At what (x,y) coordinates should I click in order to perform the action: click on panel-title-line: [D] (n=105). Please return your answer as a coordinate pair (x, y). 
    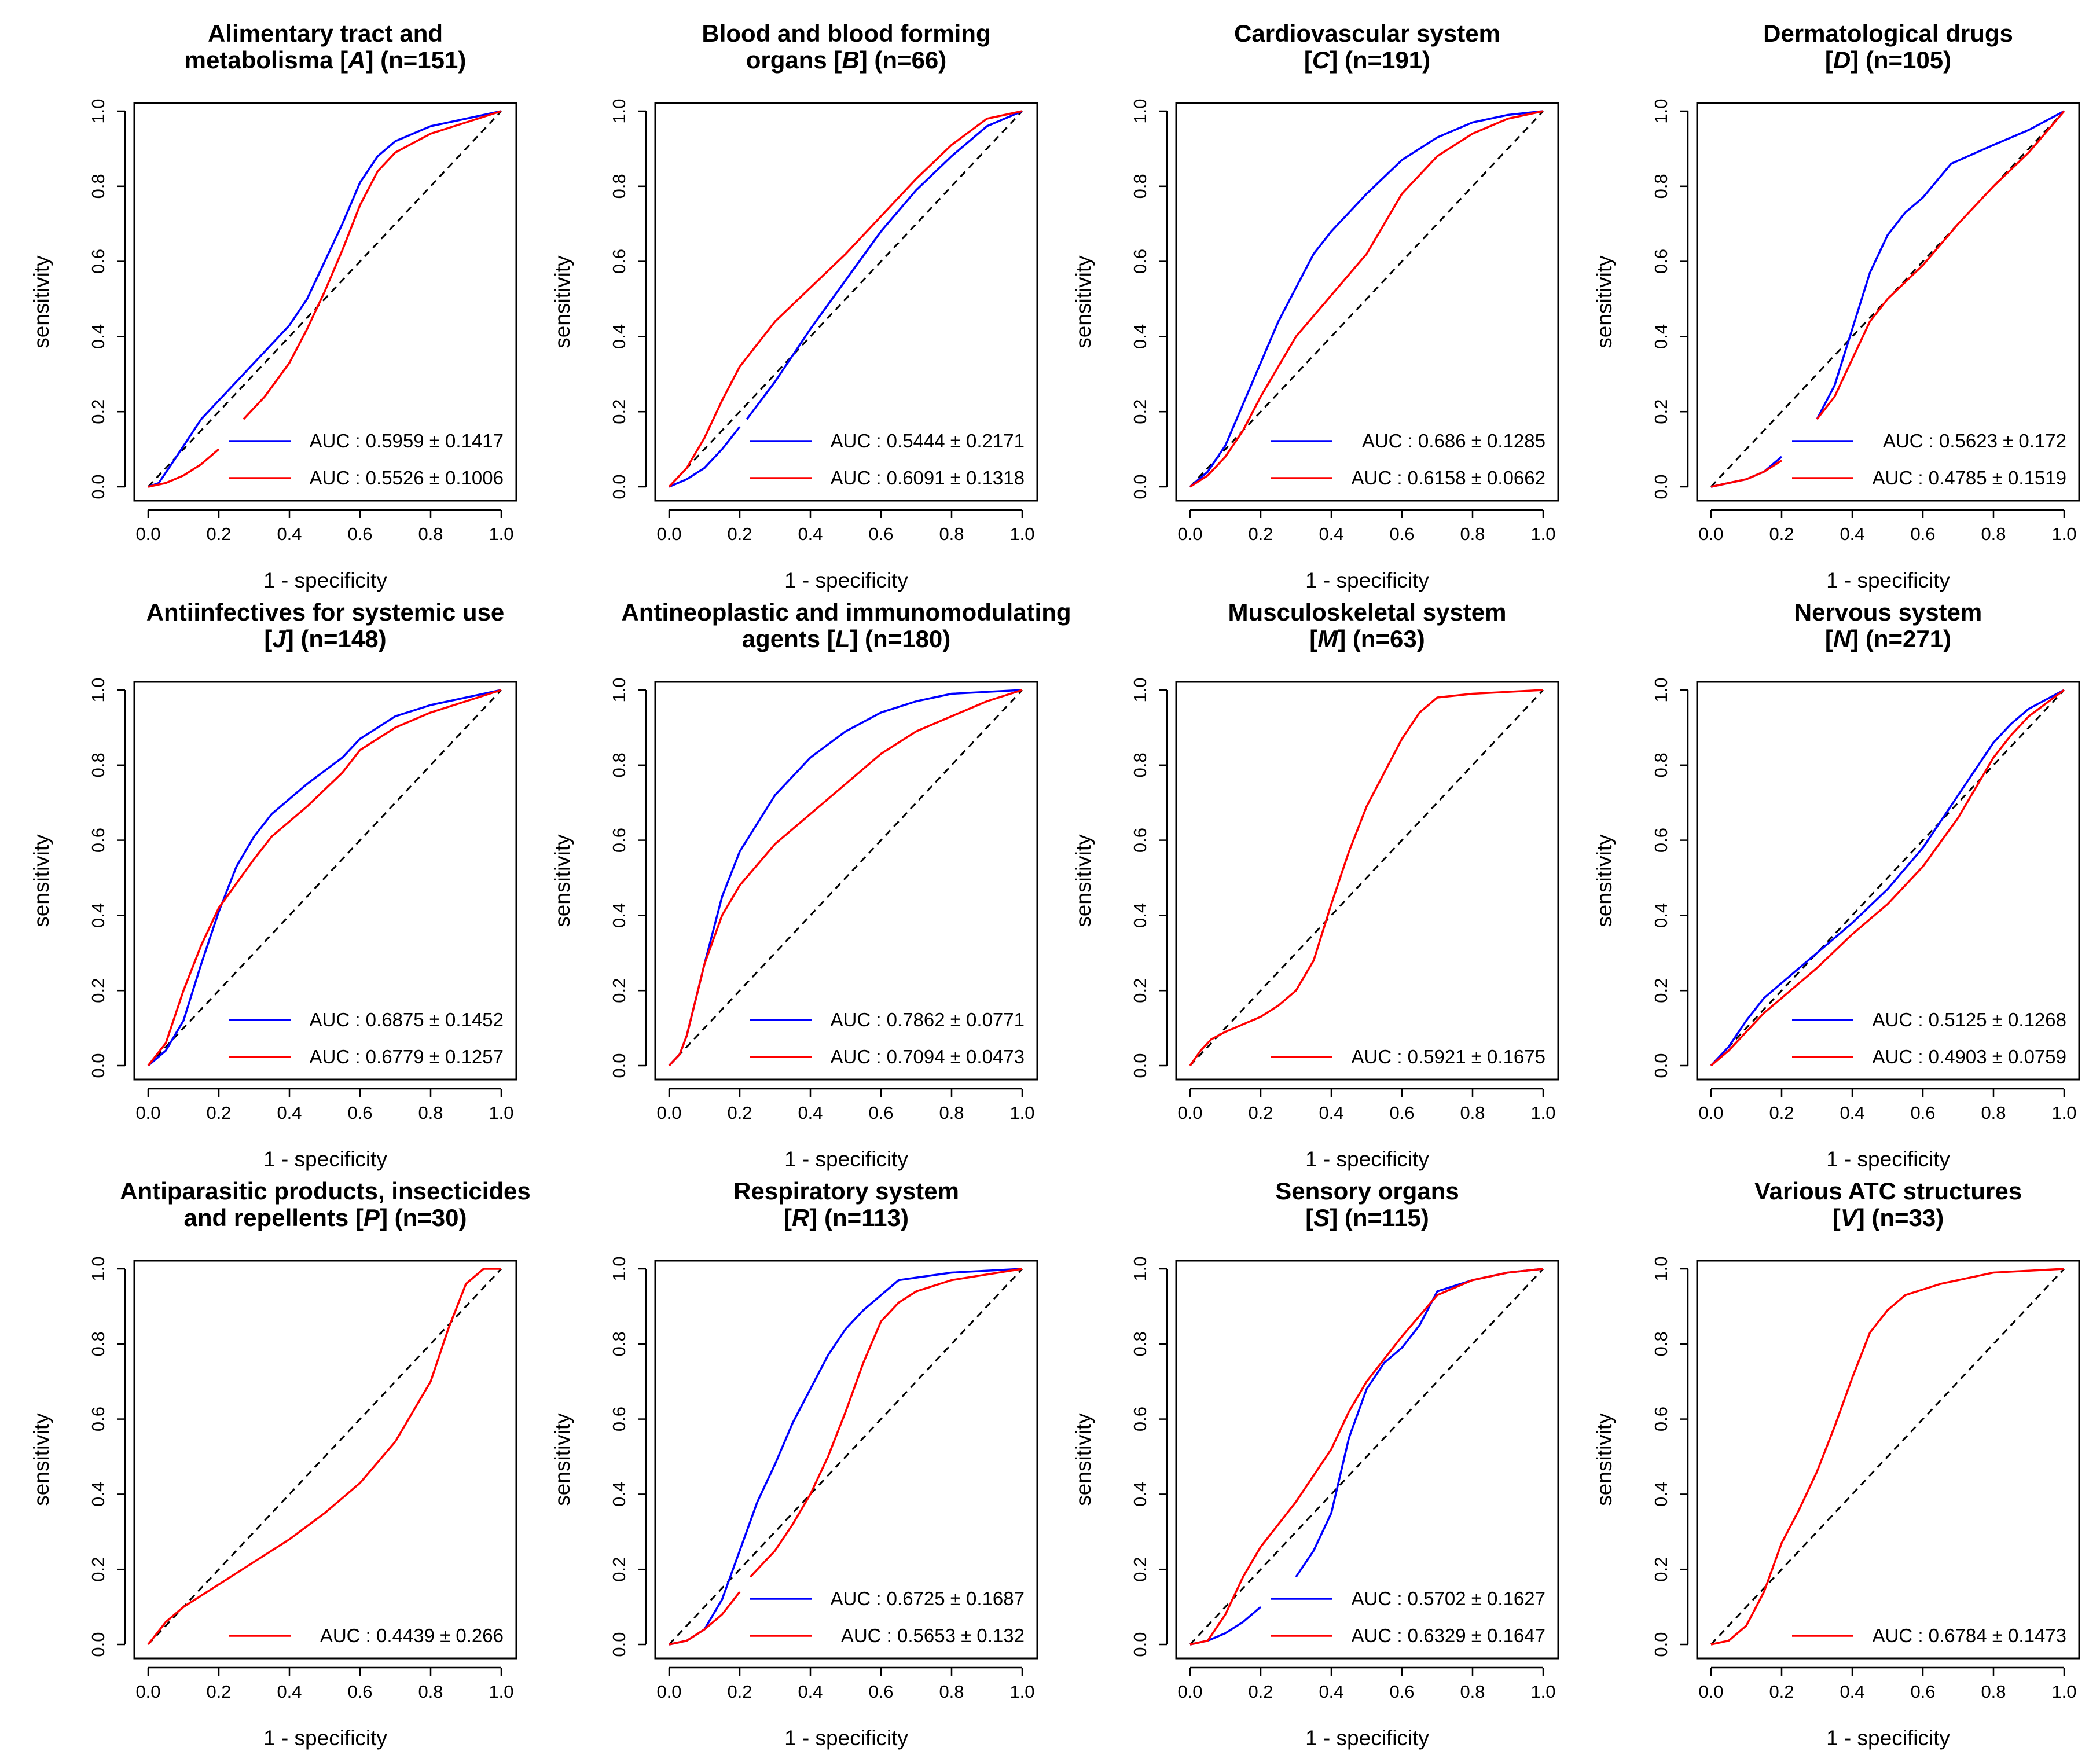
    Looking at the image, I should click on (1888, 60).